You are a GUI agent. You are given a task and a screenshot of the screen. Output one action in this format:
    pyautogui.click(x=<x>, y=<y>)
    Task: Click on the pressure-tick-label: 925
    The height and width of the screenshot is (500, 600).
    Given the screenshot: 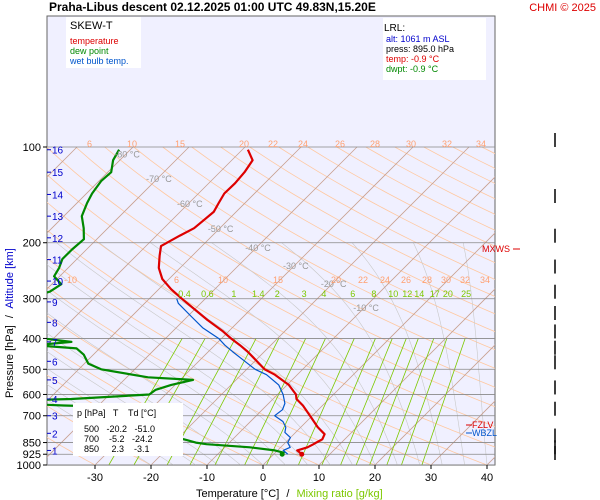 What is the action you would take?
    pyautogui.click(x=32, y=455)
    